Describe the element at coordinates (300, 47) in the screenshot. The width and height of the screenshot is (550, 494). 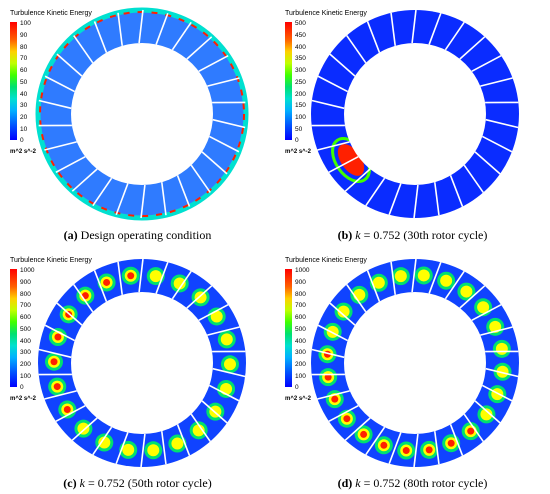
I see `legend-tick: 400` at that location.